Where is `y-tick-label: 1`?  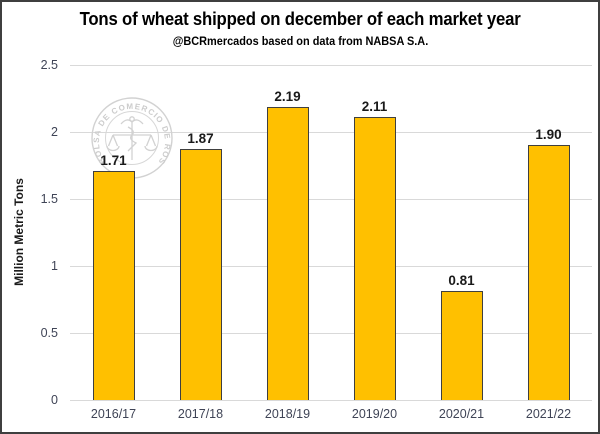
y-tick-label: 1 is located at coordinates (54, 266).